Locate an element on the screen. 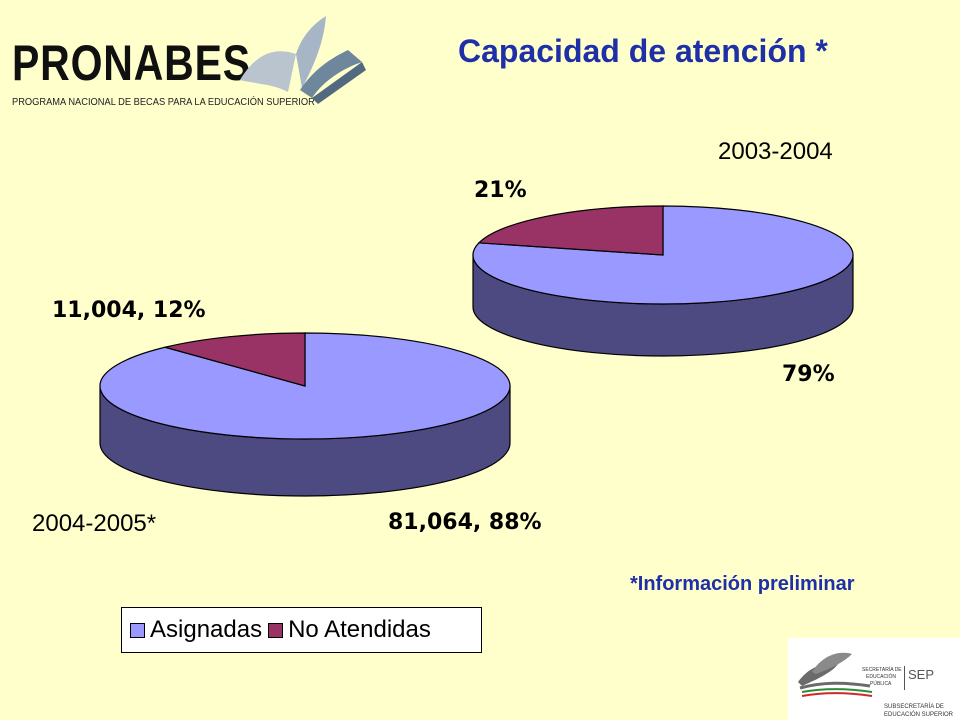  sep-text-line: SUBSECRETARÍA DE is located at coordinates (914, 707).